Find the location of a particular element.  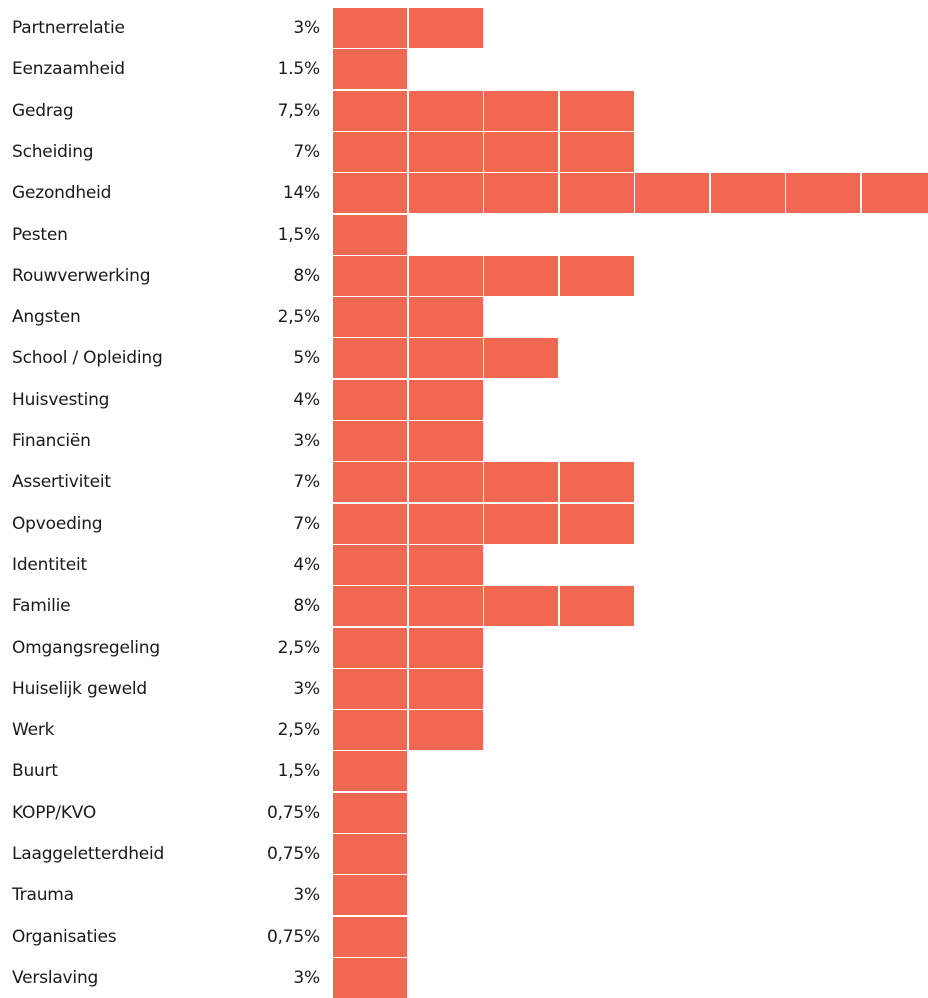

category-label: Assertiviteit is located at coordinates (61, 482).